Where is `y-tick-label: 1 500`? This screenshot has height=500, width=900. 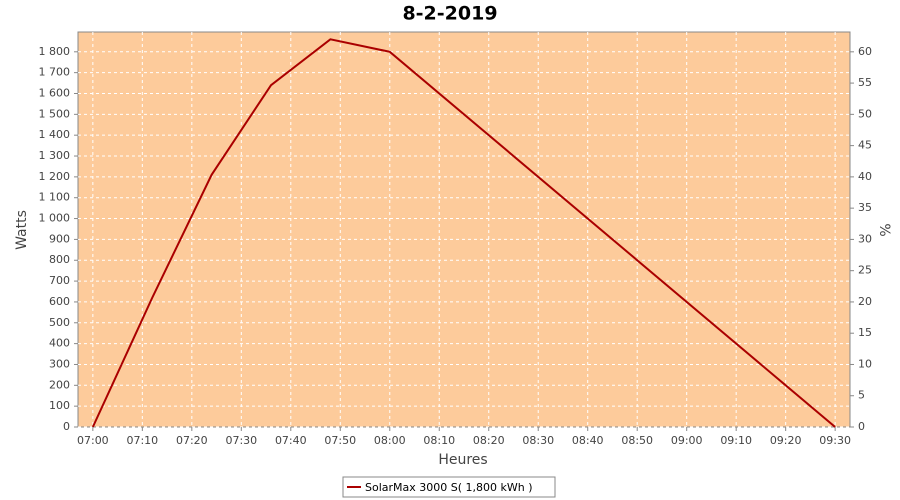 y-tick-label: 1 500 is located at coordinates (55, 113).